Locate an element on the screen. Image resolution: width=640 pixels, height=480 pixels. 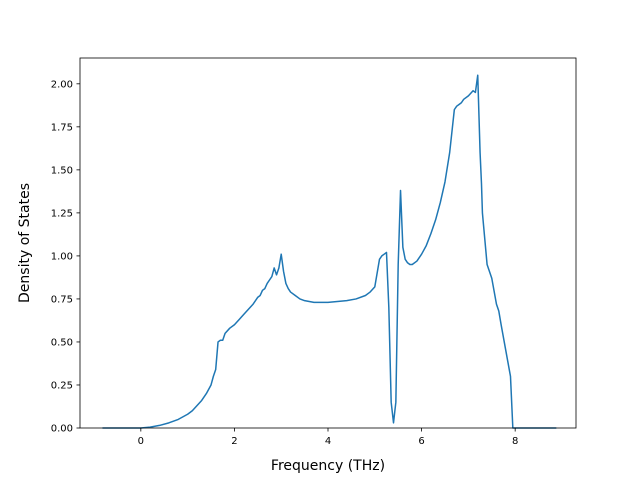
x-tick-label: 8 is located at coordinates (515, 441).